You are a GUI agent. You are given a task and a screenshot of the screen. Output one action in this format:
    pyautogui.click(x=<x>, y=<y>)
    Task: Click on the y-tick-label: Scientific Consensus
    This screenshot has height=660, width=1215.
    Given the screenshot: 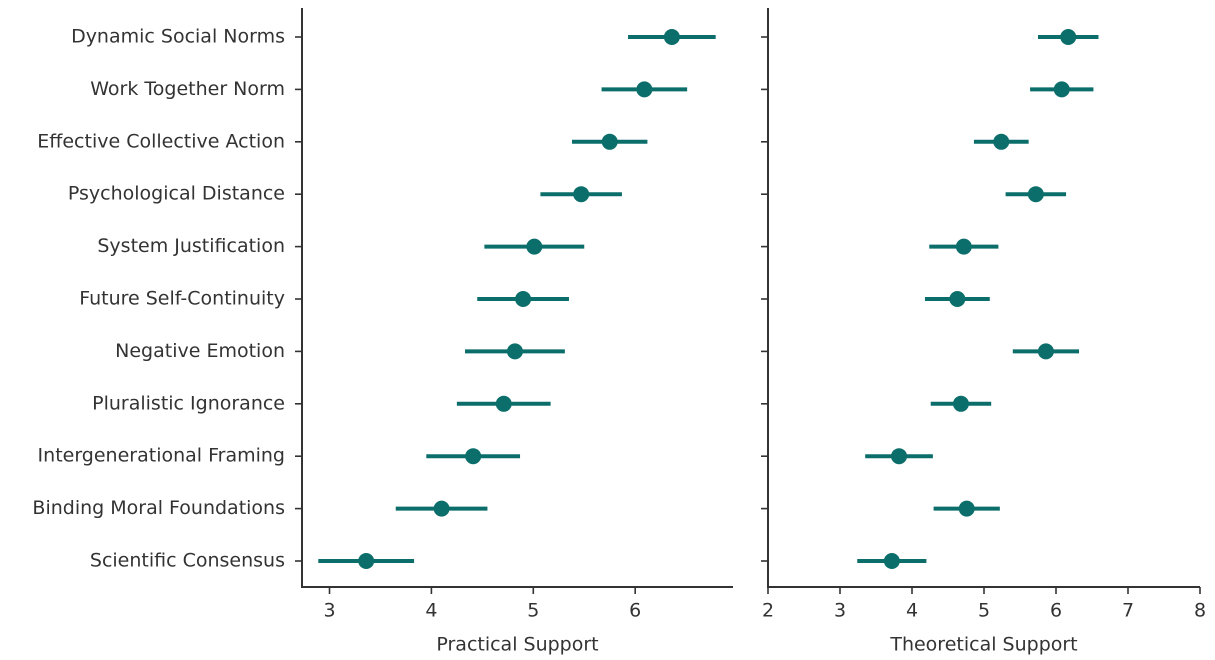 What is the action you would take?
    pyautogui.click(x=187, y=561)
    